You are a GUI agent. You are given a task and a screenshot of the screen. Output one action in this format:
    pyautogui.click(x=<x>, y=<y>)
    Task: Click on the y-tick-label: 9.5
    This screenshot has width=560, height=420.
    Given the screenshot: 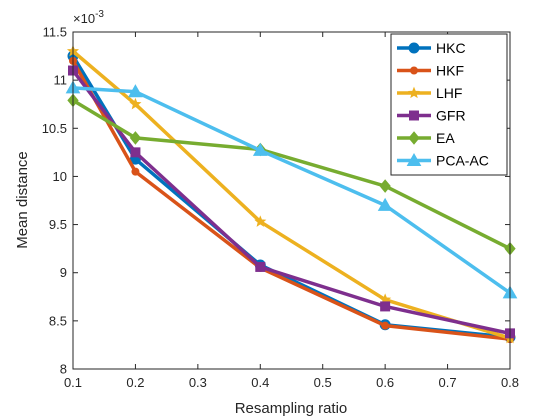 What is the action you would take?
    pyautogui.click(x=58, y=224)
    